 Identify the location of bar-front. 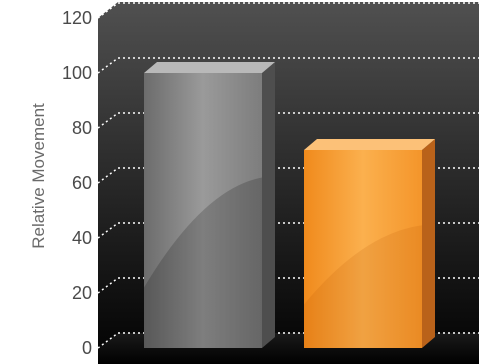
(363, 249).